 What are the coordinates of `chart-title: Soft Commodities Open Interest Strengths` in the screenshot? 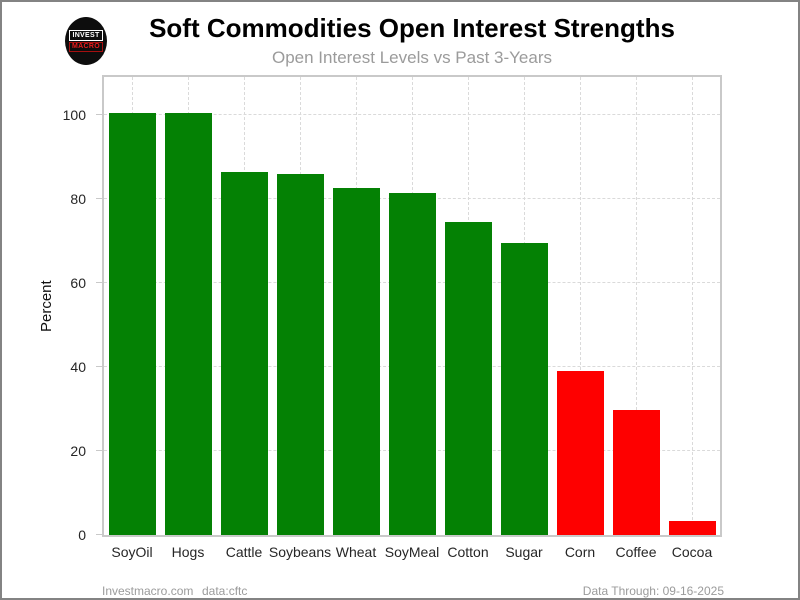 It's located at (412, 28).